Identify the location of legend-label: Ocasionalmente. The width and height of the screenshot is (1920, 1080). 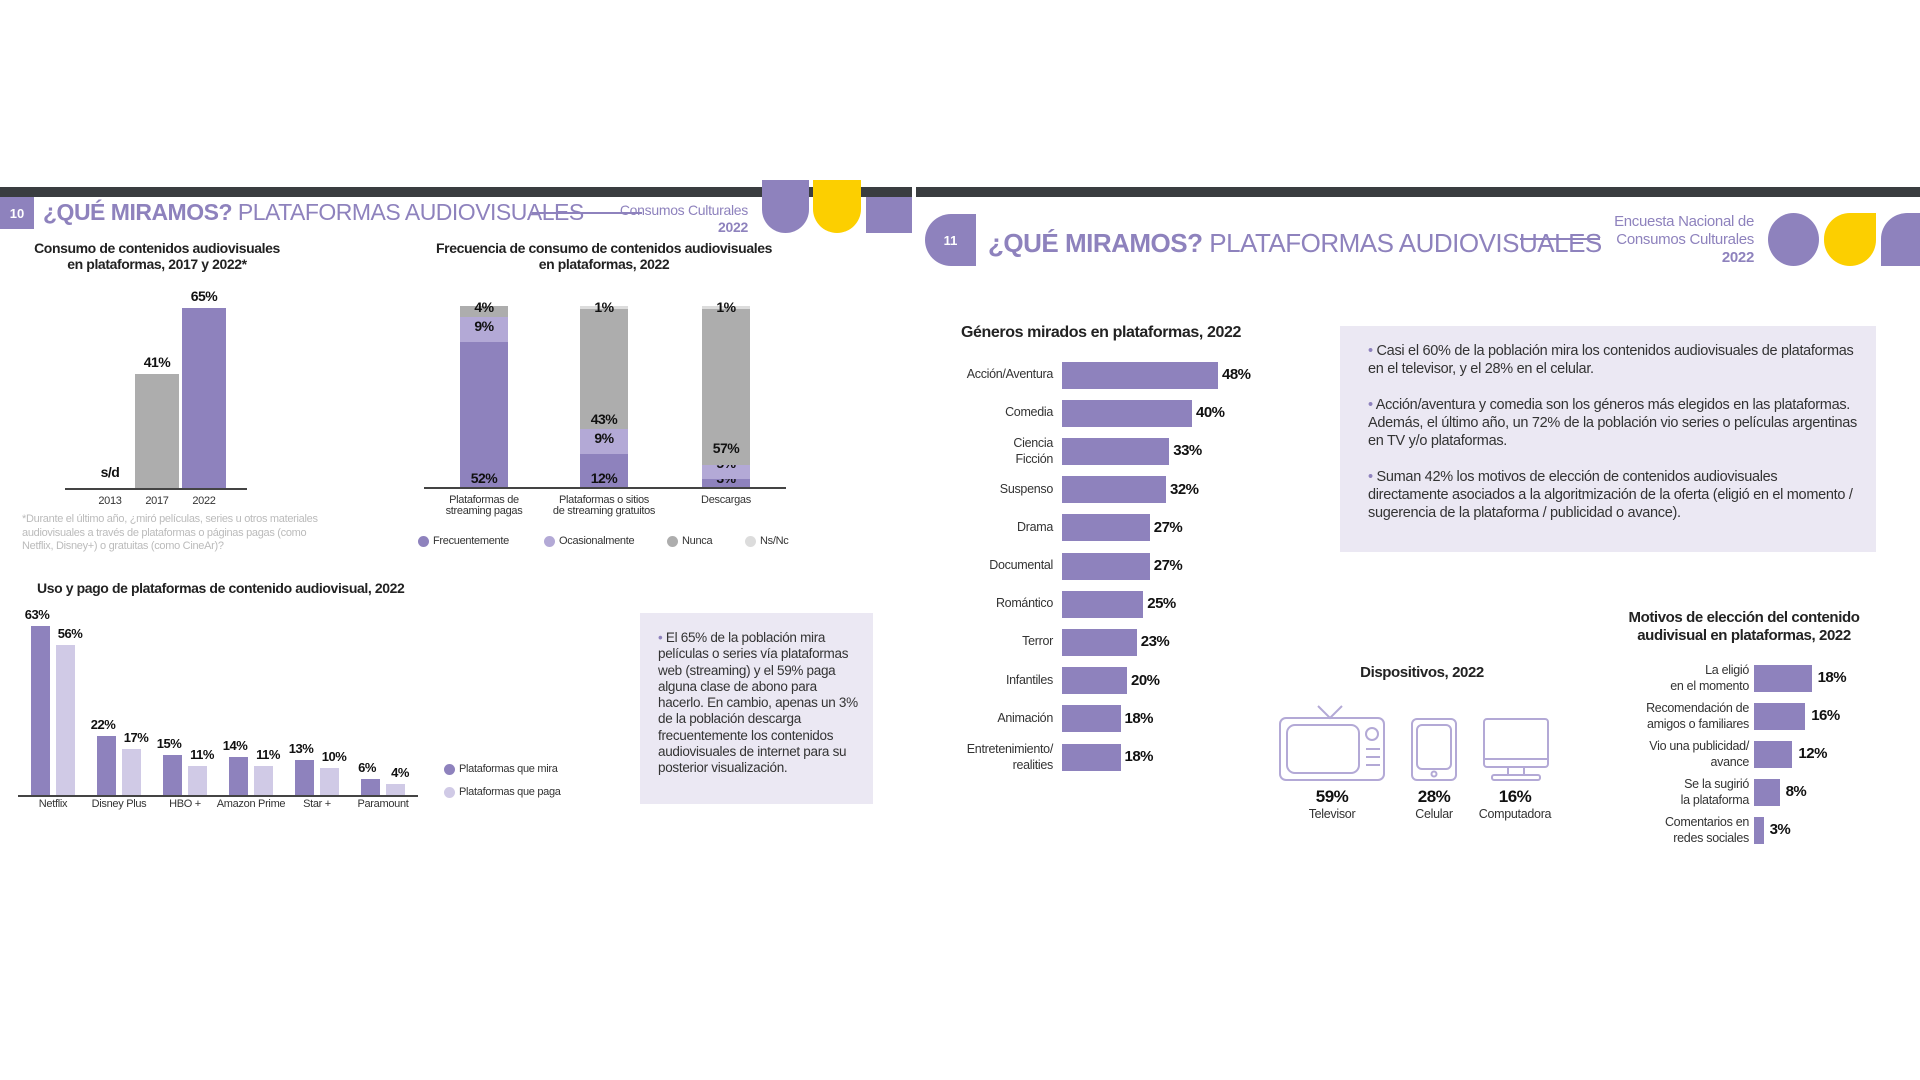
(597, 541).